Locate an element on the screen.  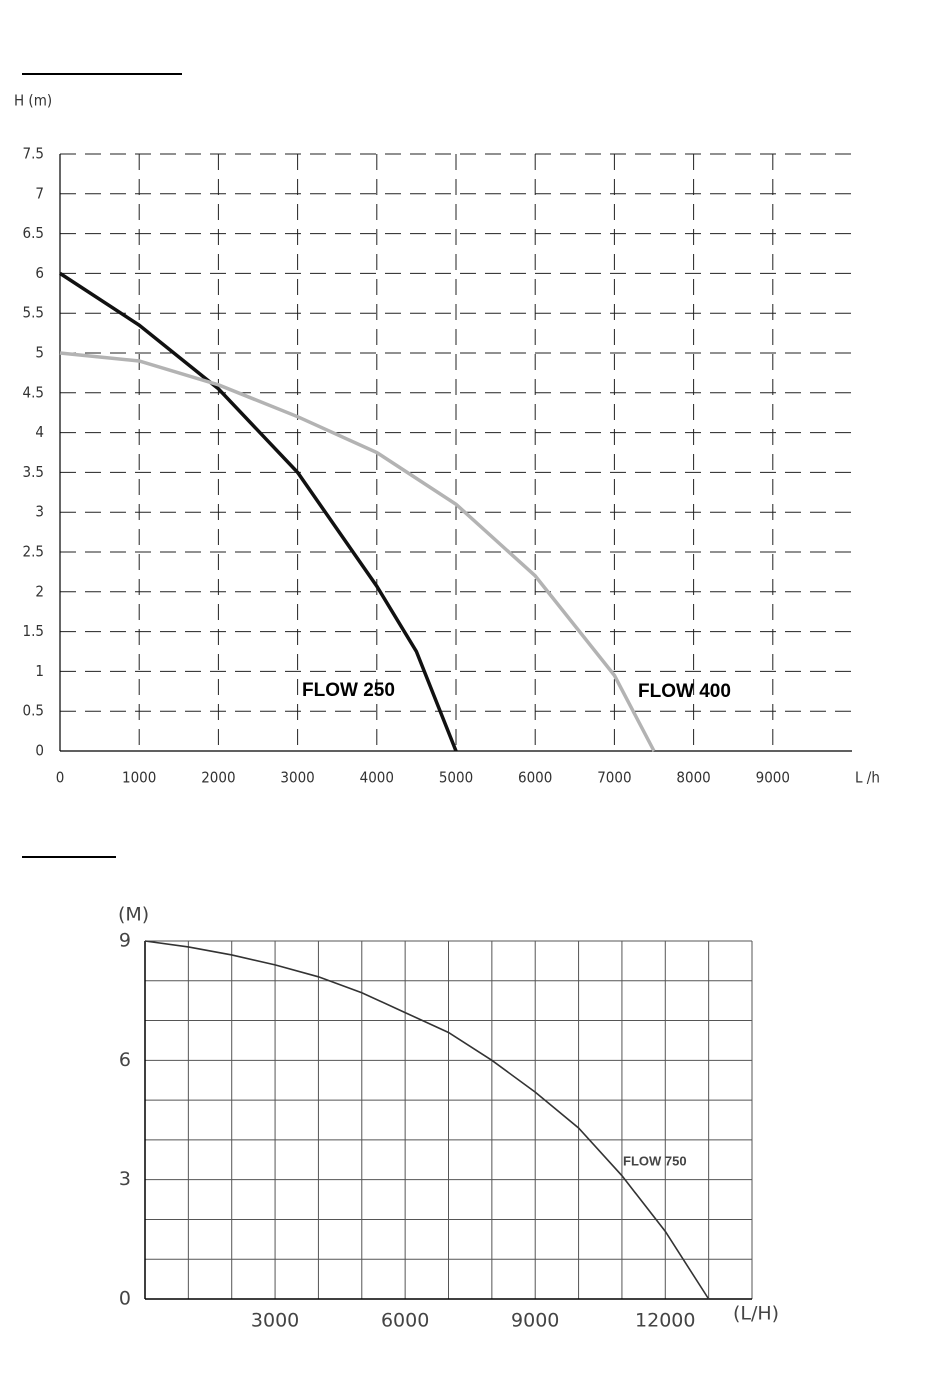
y-tick-label: 5.5 is located at coordinates (33, 313).